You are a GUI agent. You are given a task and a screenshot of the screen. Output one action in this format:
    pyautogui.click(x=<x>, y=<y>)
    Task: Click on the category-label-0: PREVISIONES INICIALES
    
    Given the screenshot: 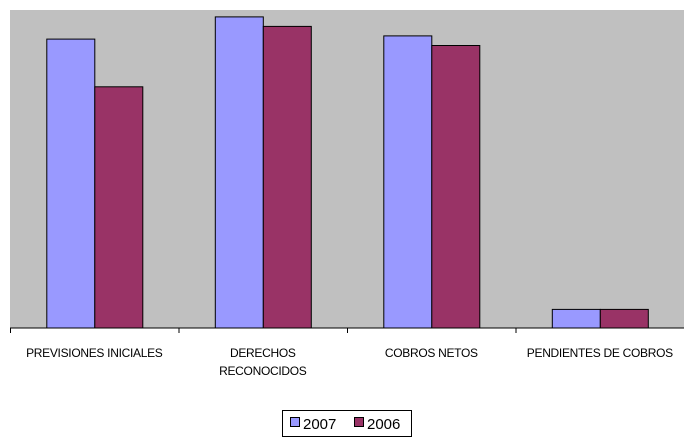 What is the action you would take?
    pyautogui.click(x=94, y=353)
    